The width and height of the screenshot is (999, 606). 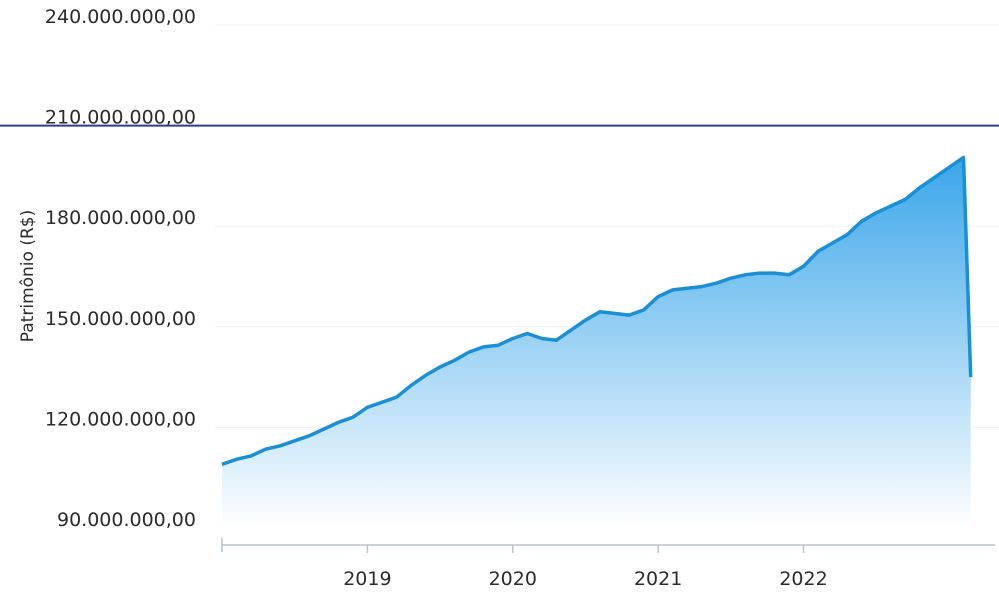 What do you see at coordinates (585, 567) in the screenshot?
I see `x-axis-ticks: 2019 2020 2021 2022` at bounding box center [585, 567].